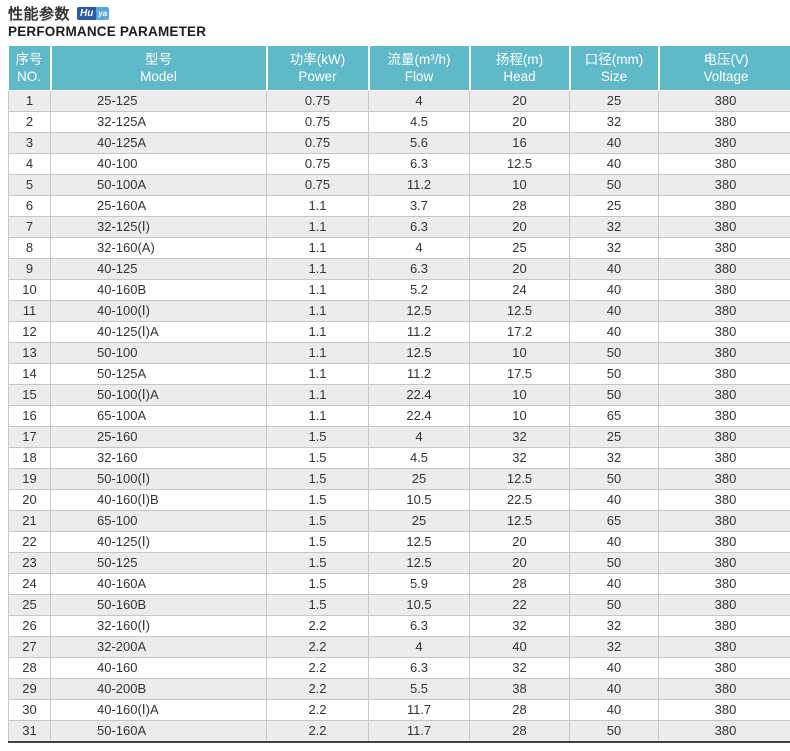 The height and width of the screenshot is (751, 790). Describe the element at coordinates (159, 437) in the screenshot. I see `cell-model: 25-160` at that location.